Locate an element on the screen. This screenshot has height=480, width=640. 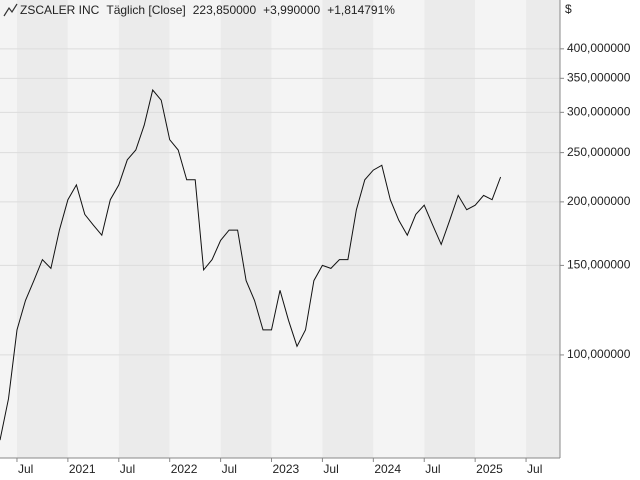
header-title: ZSCALER INC is located at coordinates (60, 10).